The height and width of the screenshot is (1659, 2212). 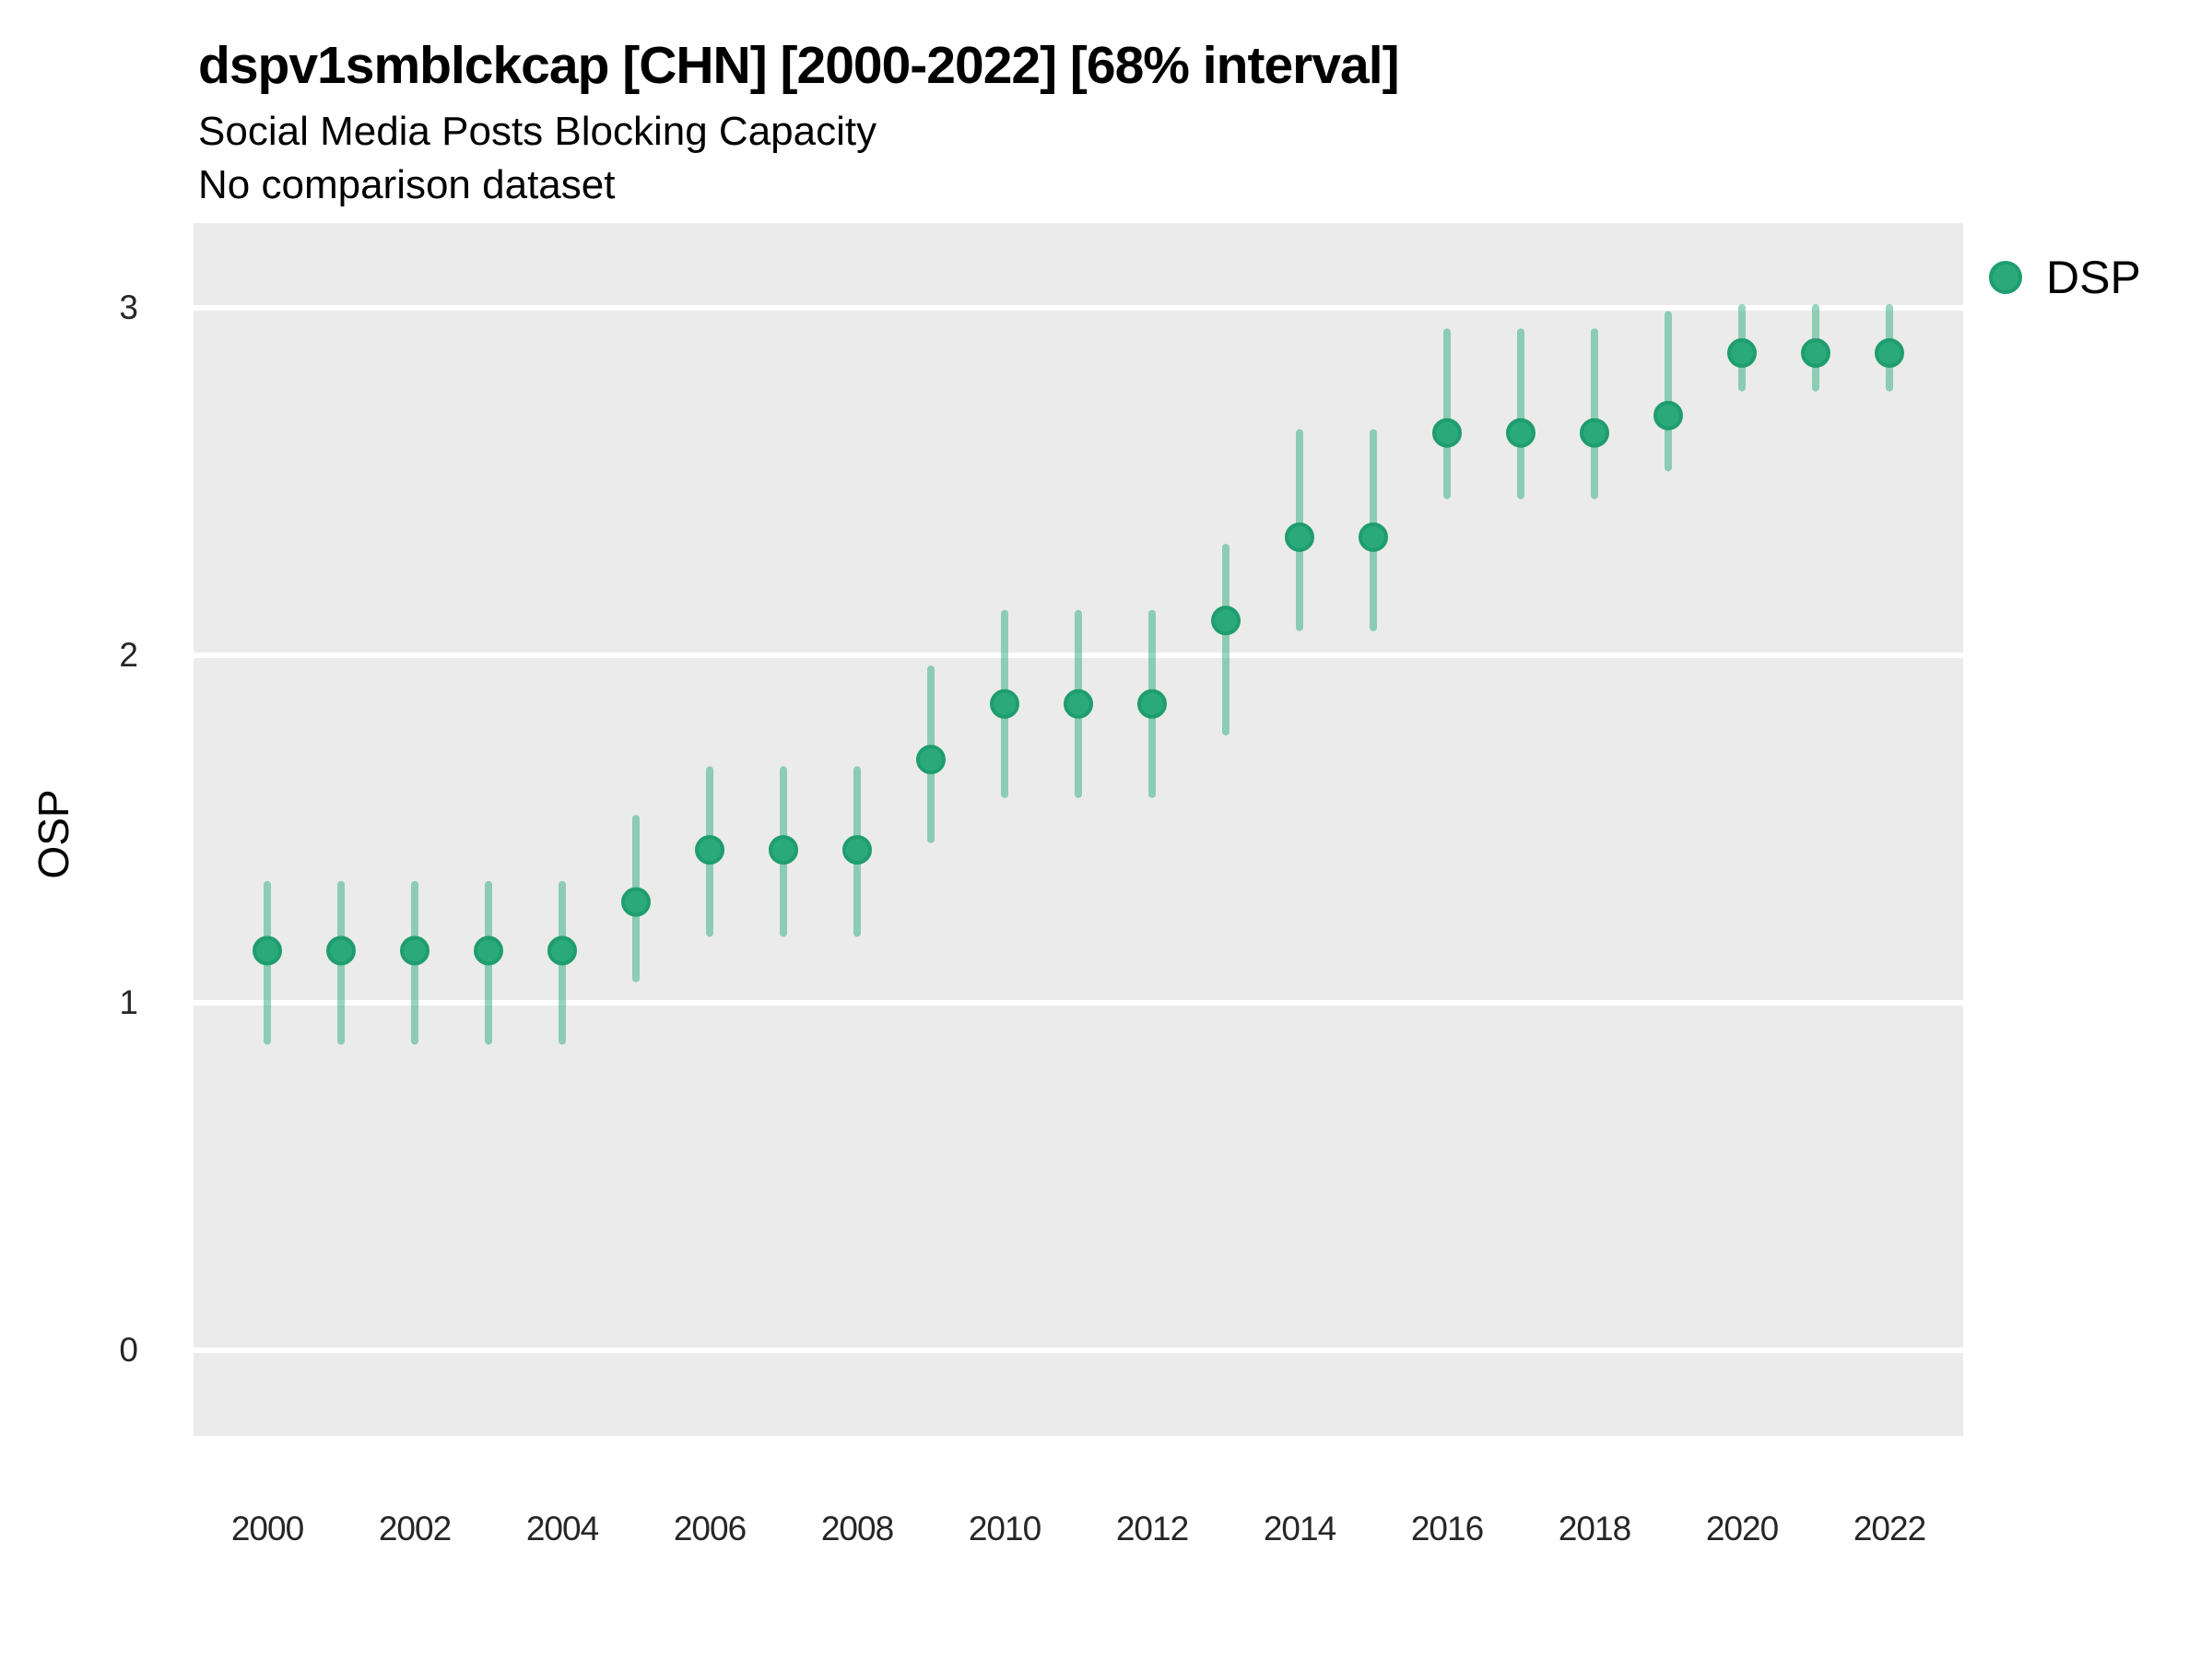 I want to click on point-2000, so click(x=267, y=950).